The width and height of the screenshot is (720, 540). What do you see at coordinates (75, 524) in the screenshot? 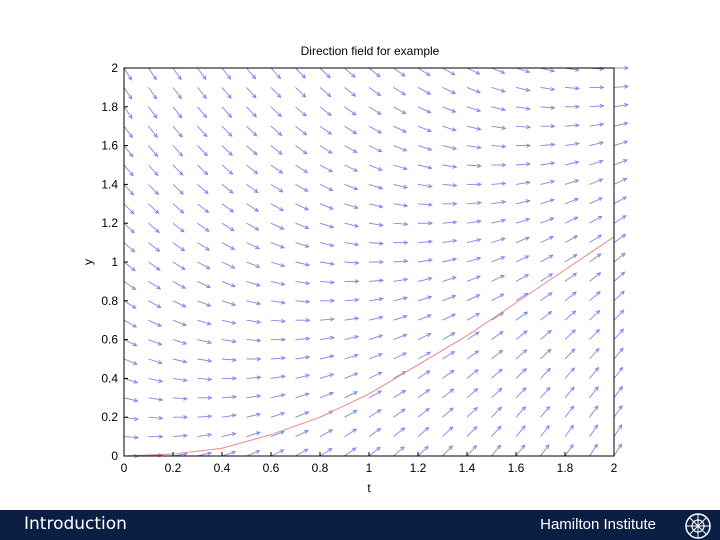
I see `section-title: Introduction` at bounding box center [75, 524].